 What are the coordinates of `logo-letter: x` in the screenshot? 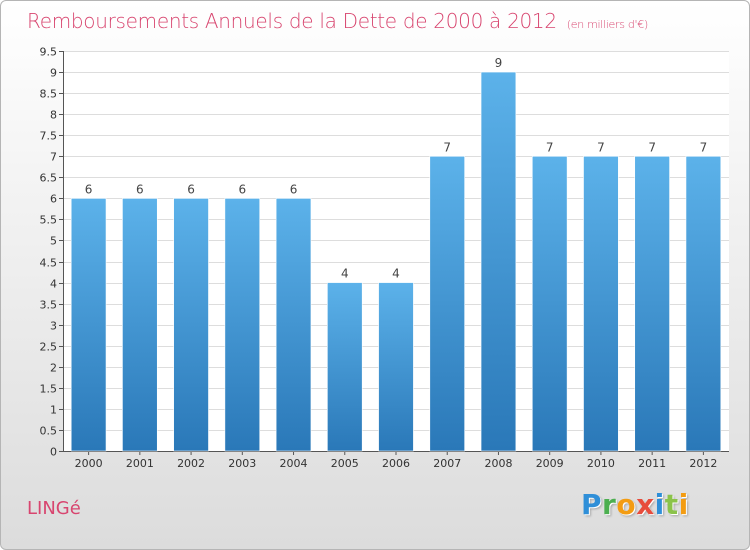 It's located at (645, 504).